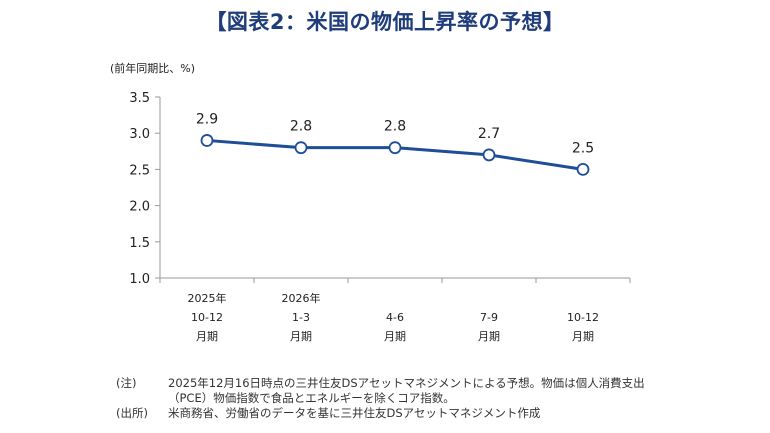  What do you see at coordinates (489, 317) in the screenshot?
I see `x-tick-label: 7-9` at bounding box center [489, 317].